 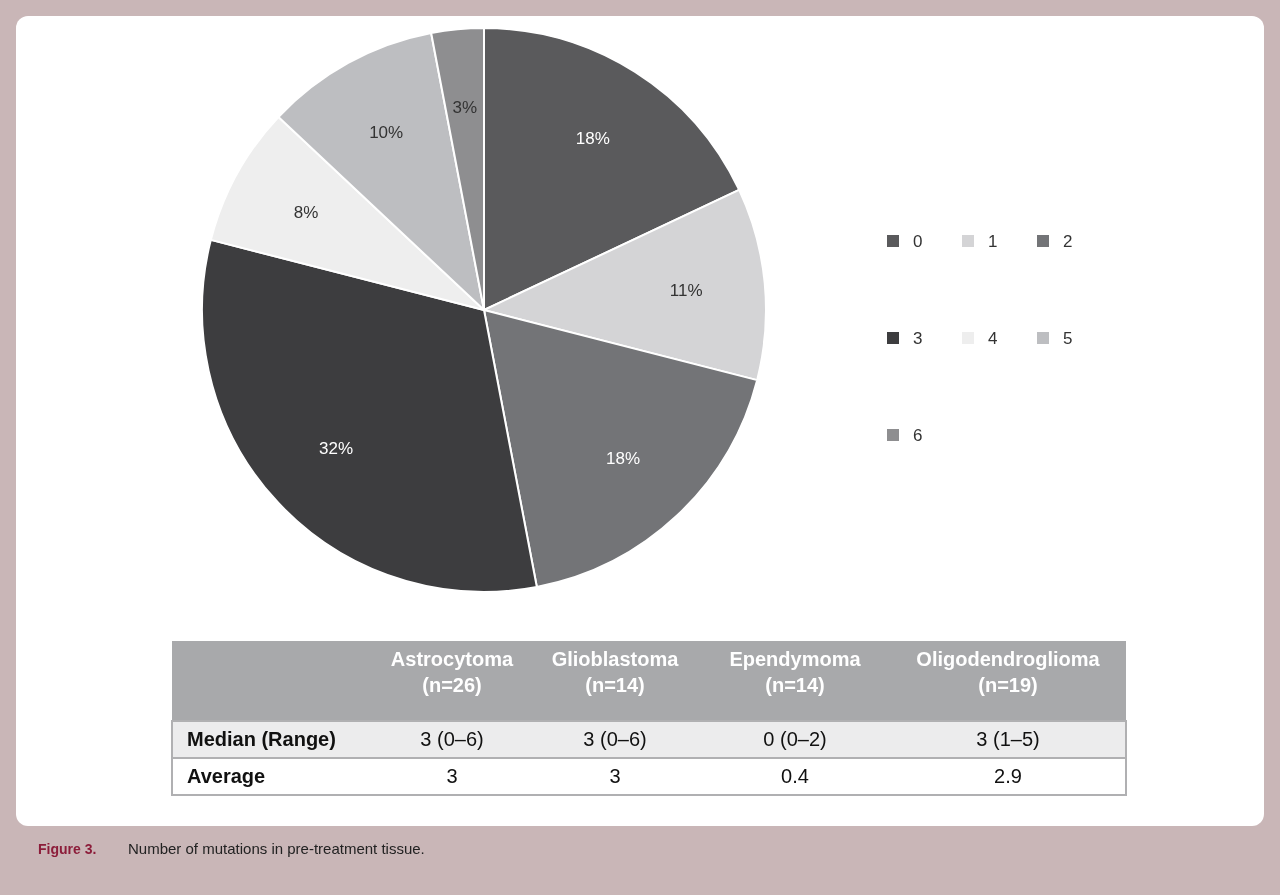 I want to click on text: Ependymoma (n=14), so click(x=795, y=672).